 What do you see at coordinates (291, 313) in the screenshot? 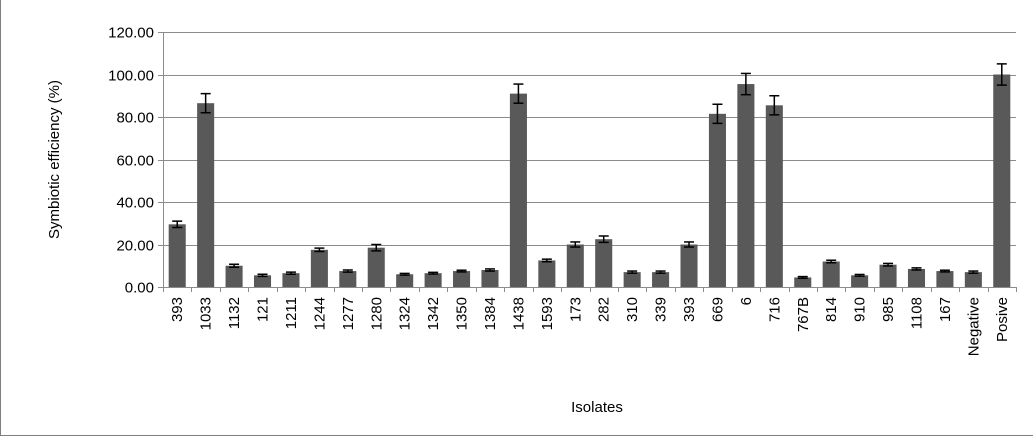
I see `x-tick-label: 1211` at bounding box center [291, 313].